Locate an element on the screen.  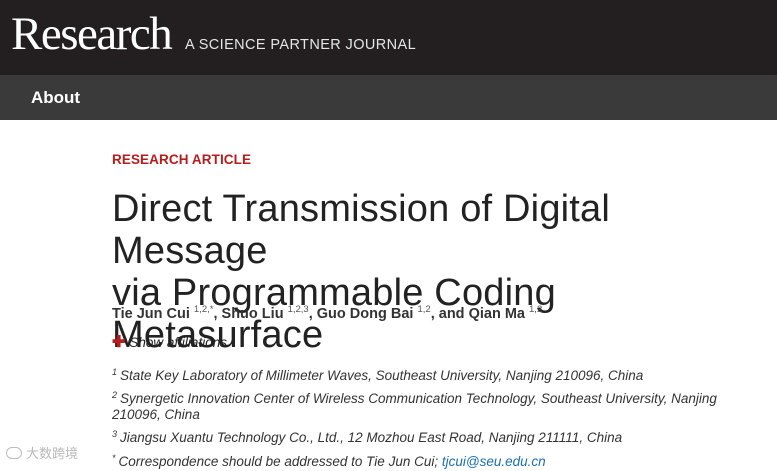
show-affiliations-label: Show affiliations is located at coordinates (178, 342).